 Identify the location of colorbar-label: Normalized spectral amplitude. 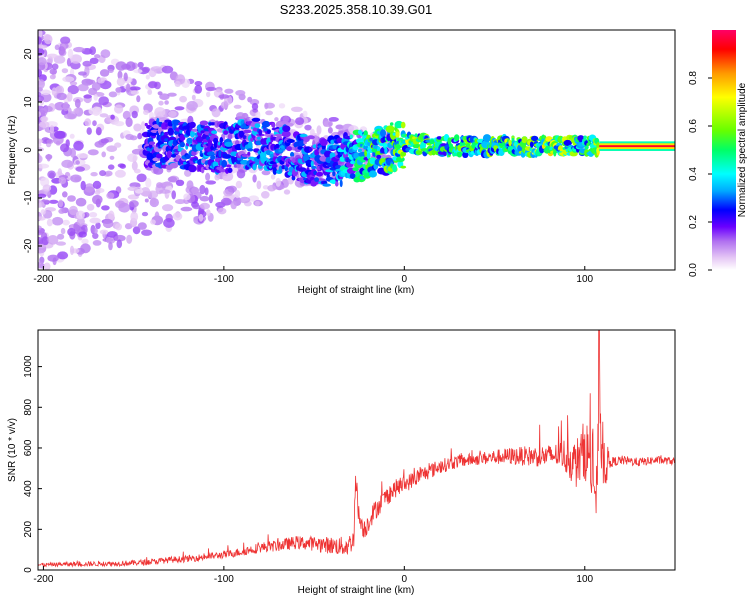
(742, 149).